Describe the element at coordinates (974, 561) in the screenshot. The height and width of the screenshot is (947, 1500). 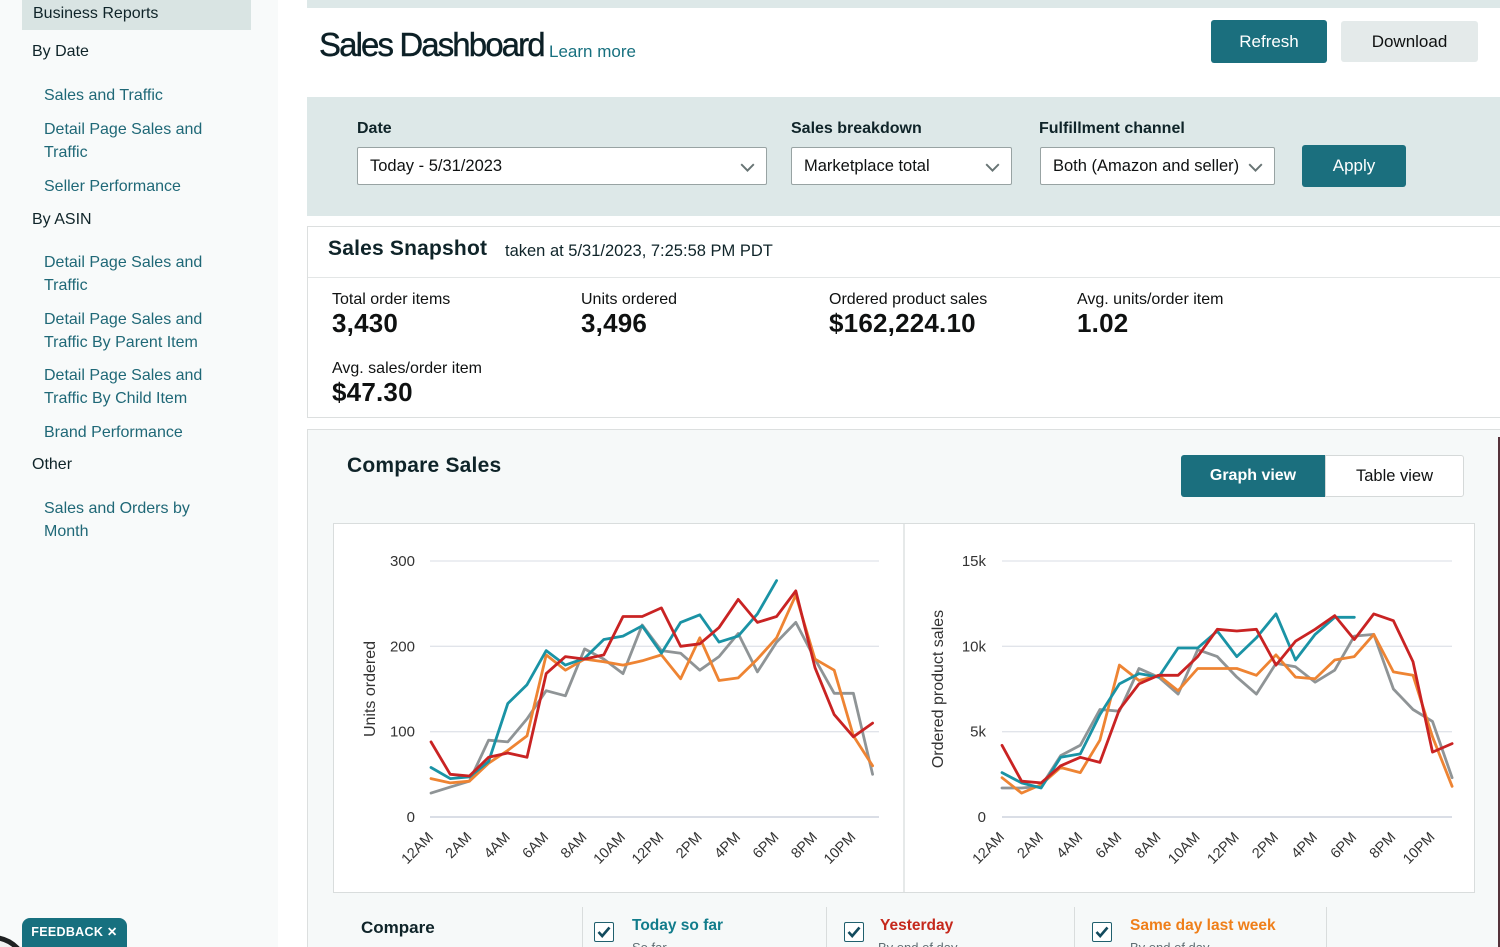
I see `svg-text: 15k` at that location.